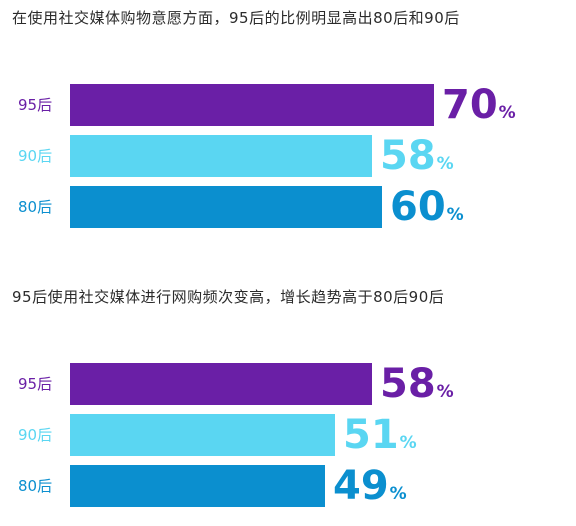 Image resolution: width=576 pixels, height=526 pixels. What do you see at coordinates (361, 486) in the screenshot?
I see `value-number: 49` at bounding box center [361, 486].